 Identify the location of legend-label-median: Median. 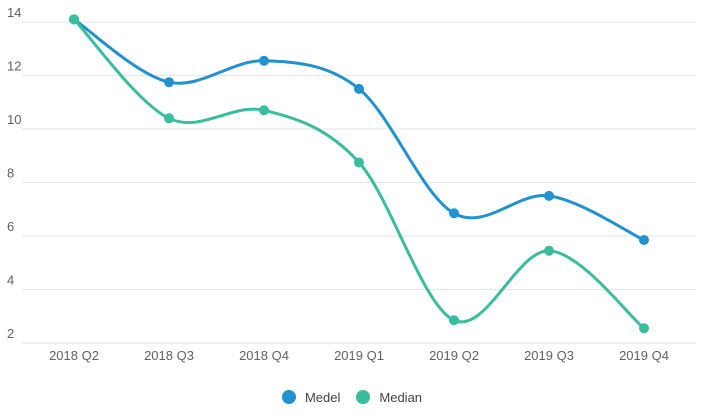
(401, 397).